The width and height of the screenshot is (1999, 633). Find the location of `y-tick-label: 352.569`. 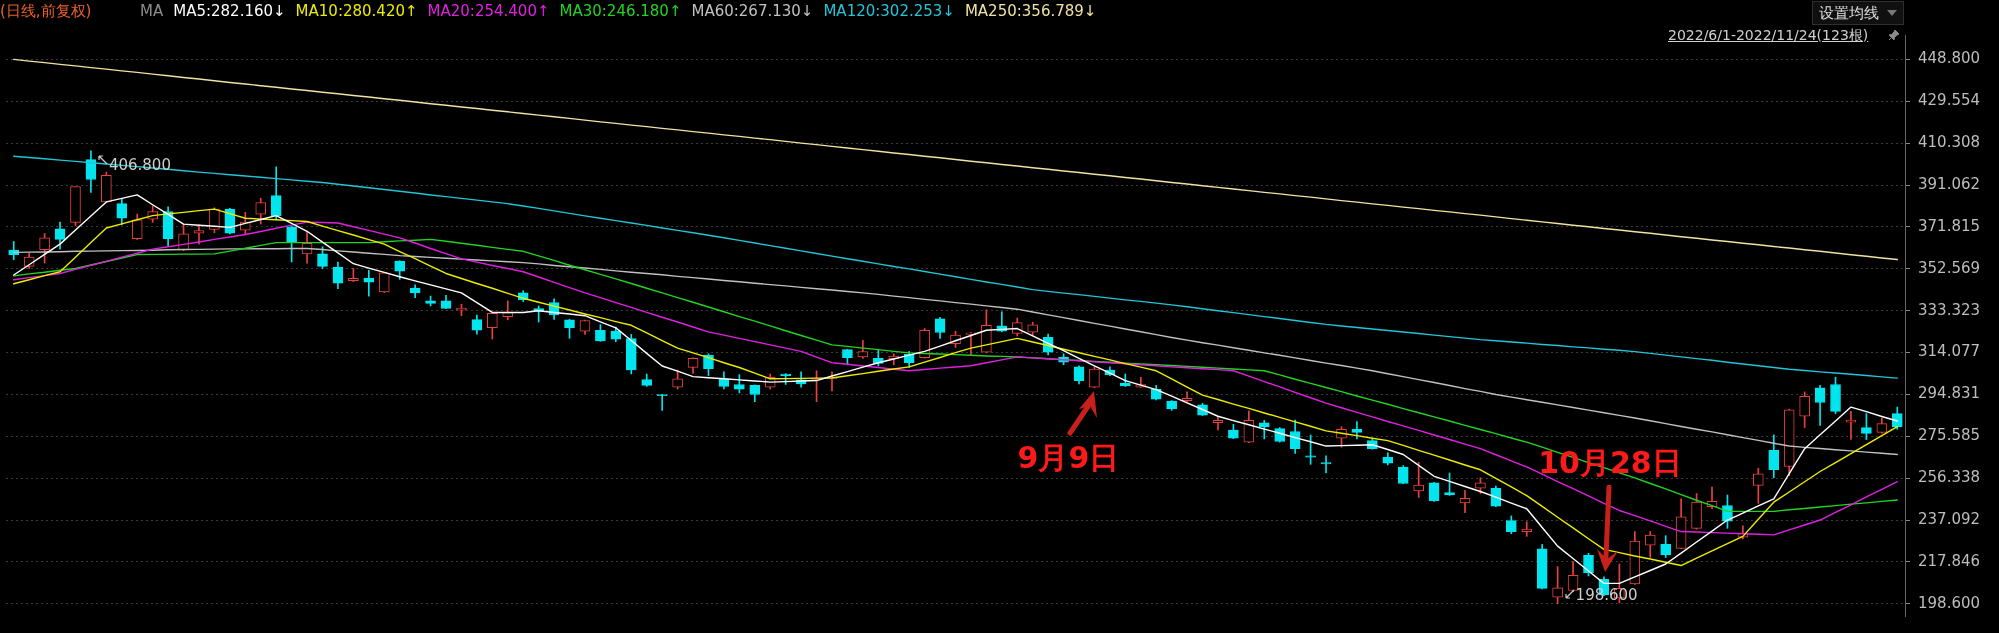

y-tick-label: 352.569 is located at coordinates (1949, 267).